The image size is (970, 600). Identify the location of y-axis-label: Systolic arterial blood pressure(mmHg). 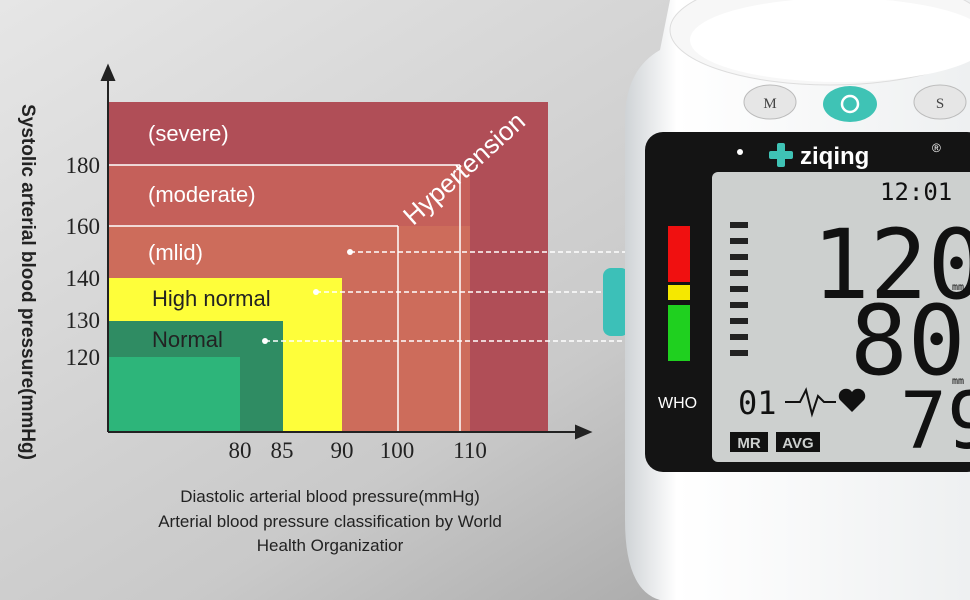
(27, 282).